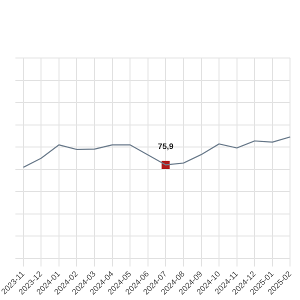 The width and height of the screenshot is (300, 300). What do you see at coordinates (166, 147) in the screenshot?
I see `annotation: 75,9` at bounding box center [166, 147].